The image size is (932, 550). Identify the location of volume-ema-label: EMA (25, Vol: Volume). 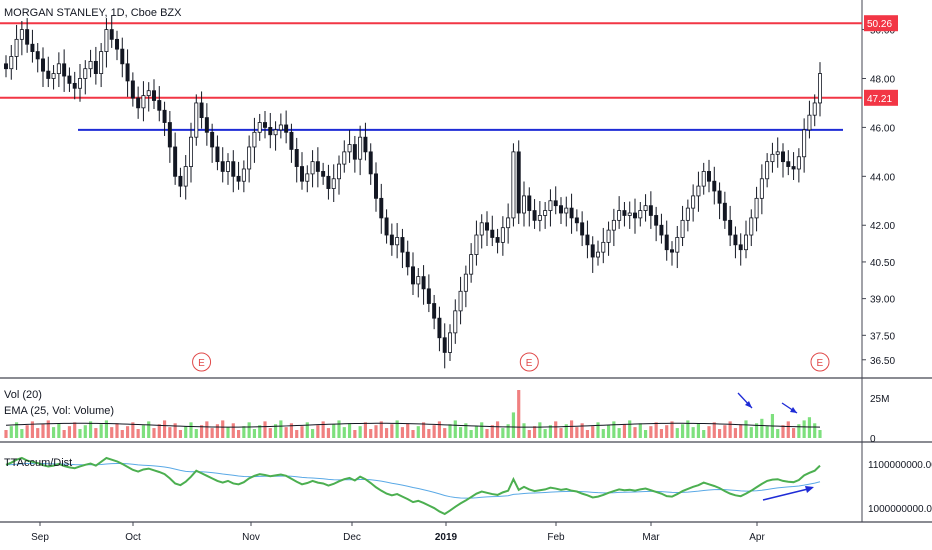
(59, 411).